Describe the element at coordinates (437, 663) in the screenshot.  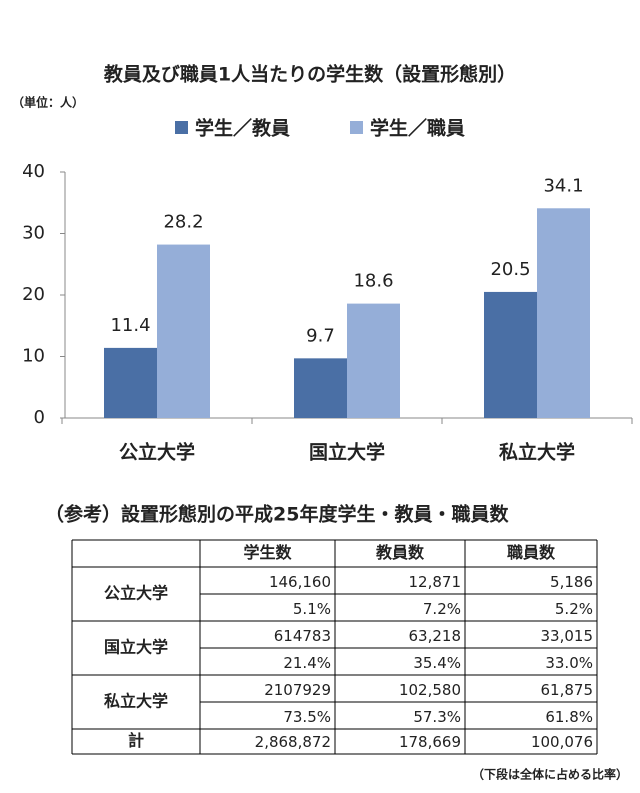
I see `table-cell: 35.4%` at that location.